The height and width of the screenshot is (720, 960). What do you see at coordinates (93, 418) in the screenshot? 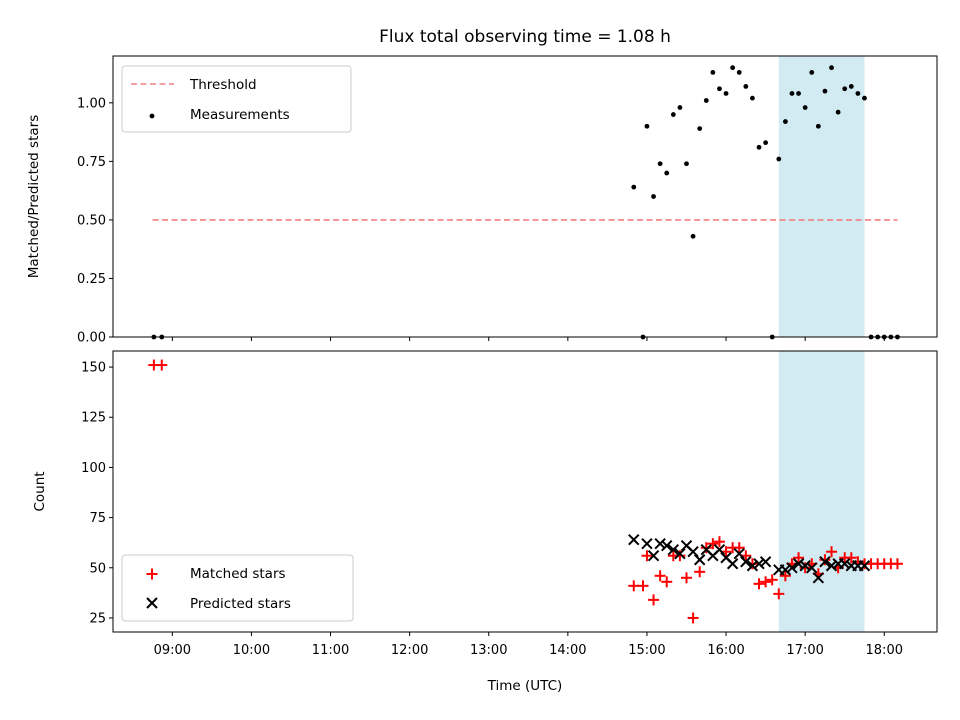
I see `bottom-y-tick-label: 125` at bounding box center [93, 418].